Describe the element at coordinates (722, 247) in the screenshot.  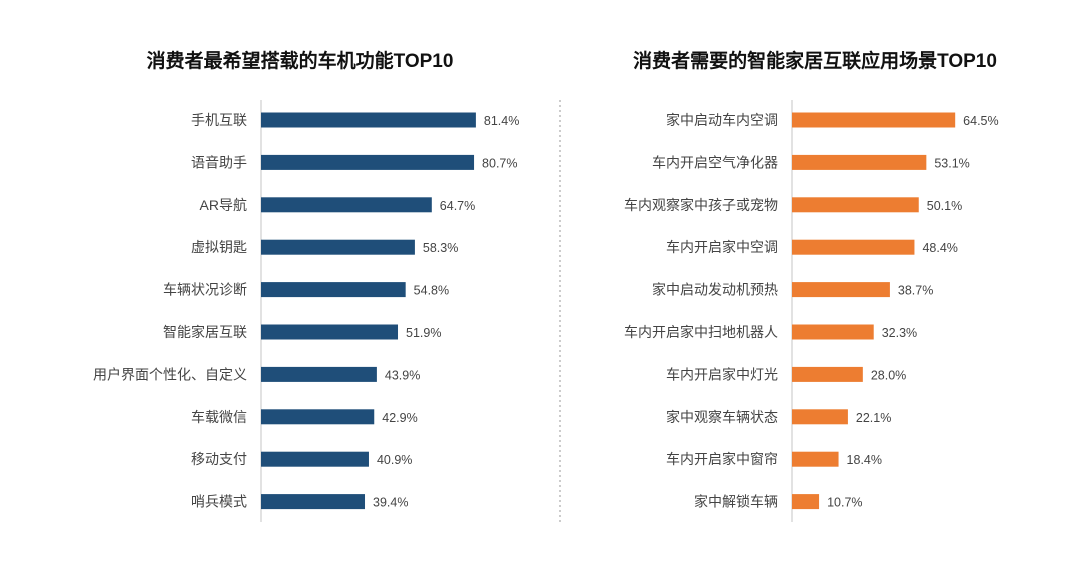
I see `category-label: 车内开启家中空调` at that location.